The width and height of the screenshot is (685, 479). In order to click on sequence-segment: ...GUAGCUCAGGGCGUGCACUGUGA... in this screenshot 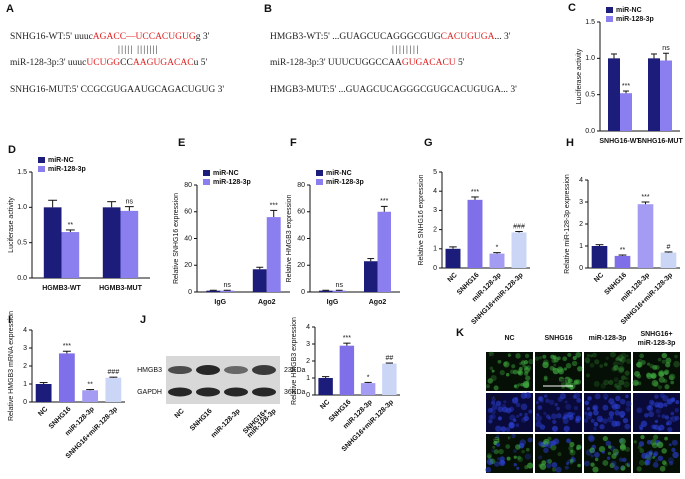, I will do `click(422, 90)`.